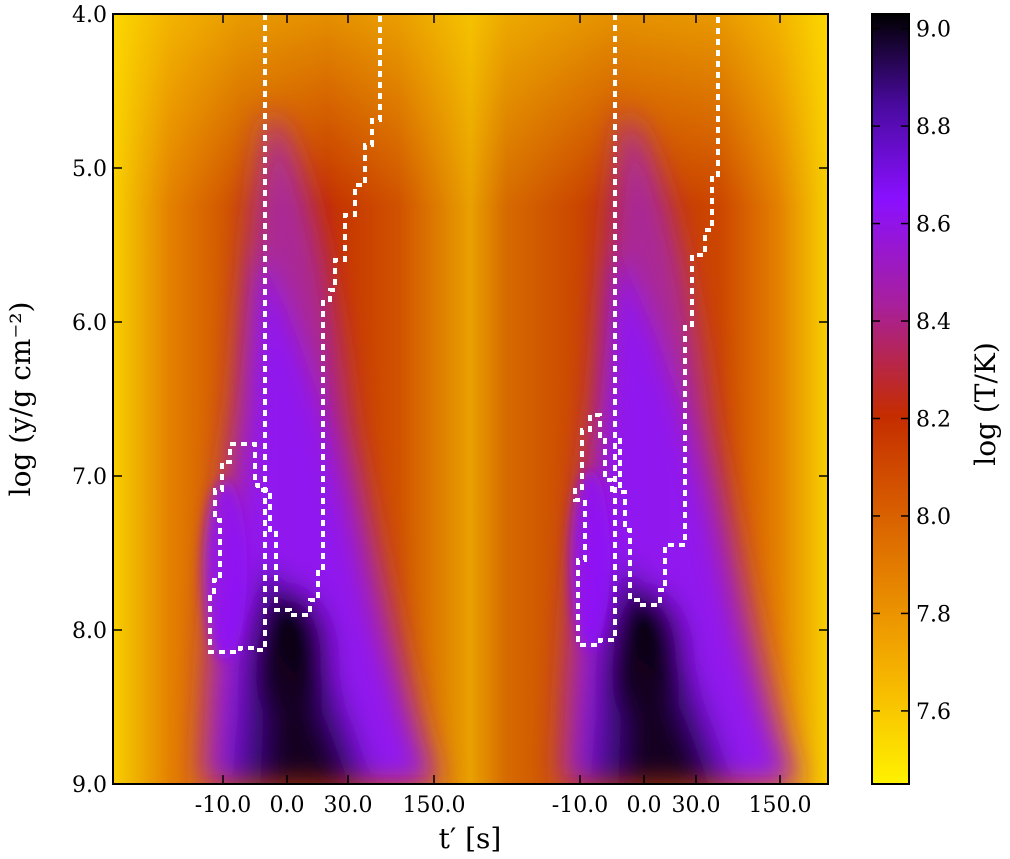 This screenshot has width=1010, height=859. What do you see at coordinates (666, 310) in the screenshot?
I see `contour-burst2-outer` at bounding box center [666, 310].